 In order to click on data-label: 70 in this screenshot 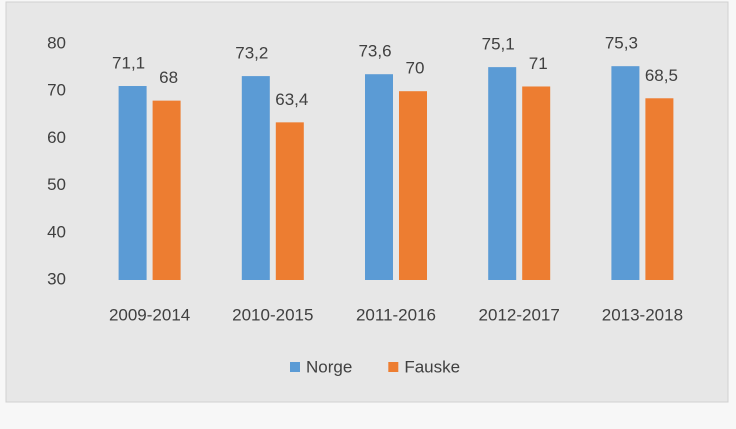, I will do `click(415, 68)`.